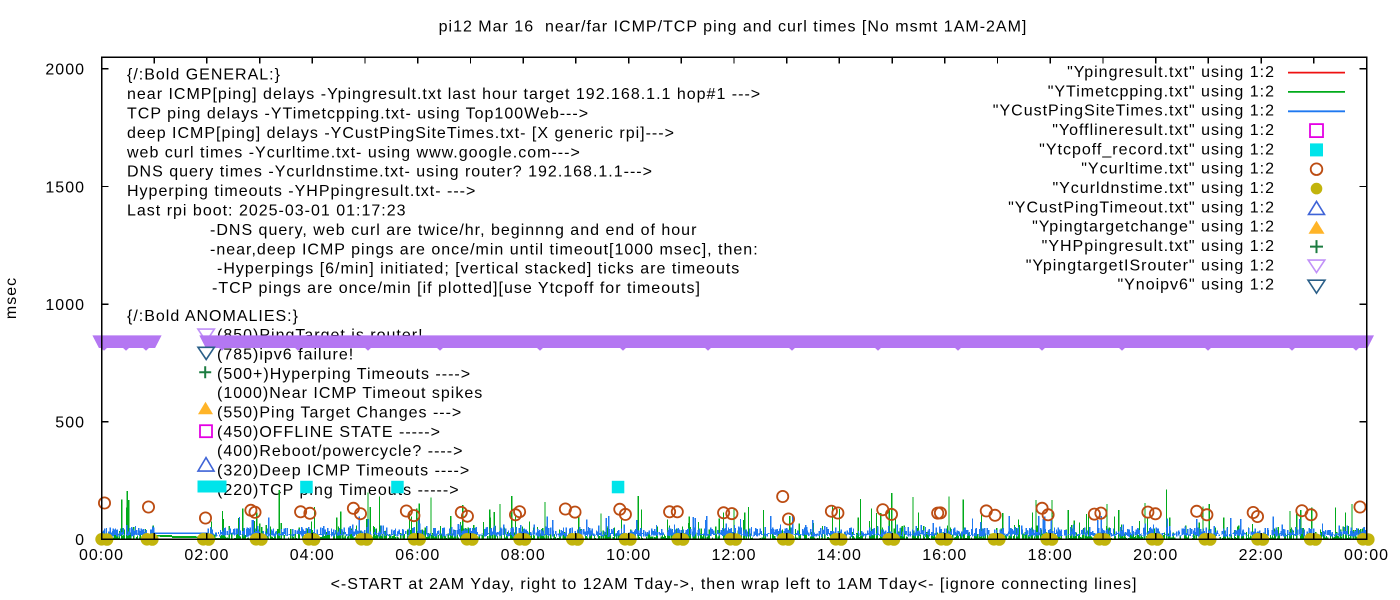  What do you see at coordinates (70, 423) in the screenshot?
I see `svg-text: 500` at bounding box center [70, 423].